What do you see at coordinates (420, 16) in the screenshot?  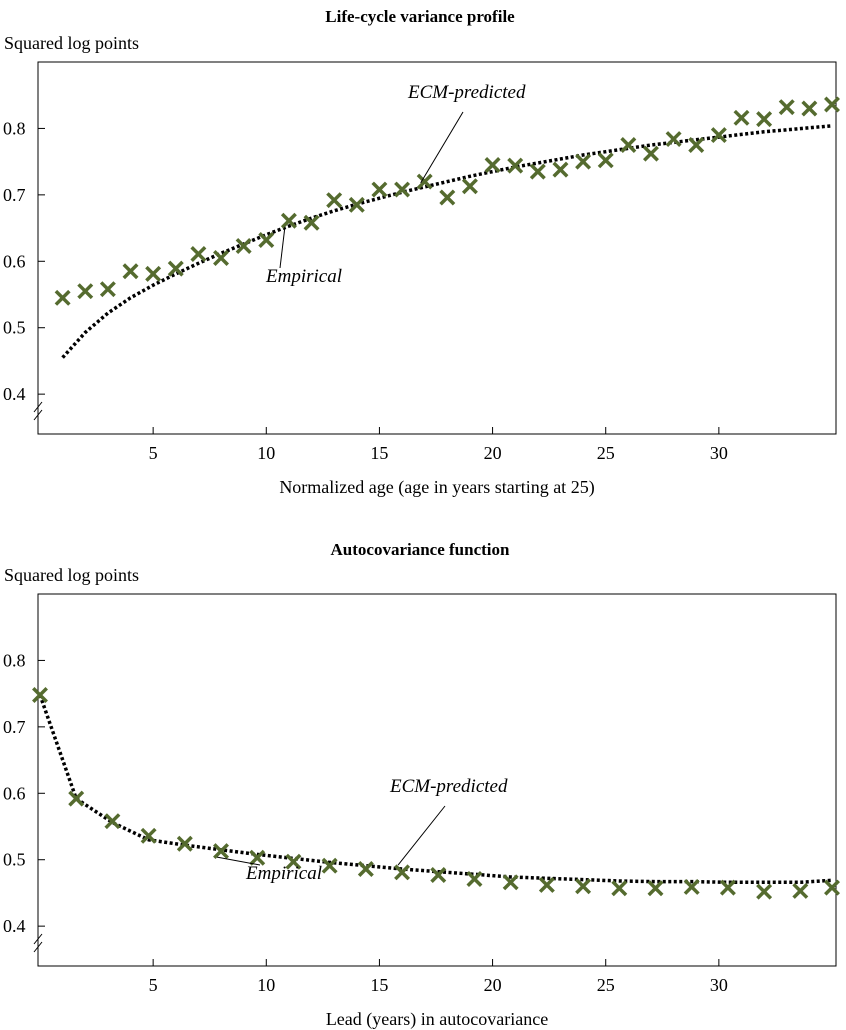 I see `chart-title: Life-cycle variance profile` at bounding box center [420, 16].